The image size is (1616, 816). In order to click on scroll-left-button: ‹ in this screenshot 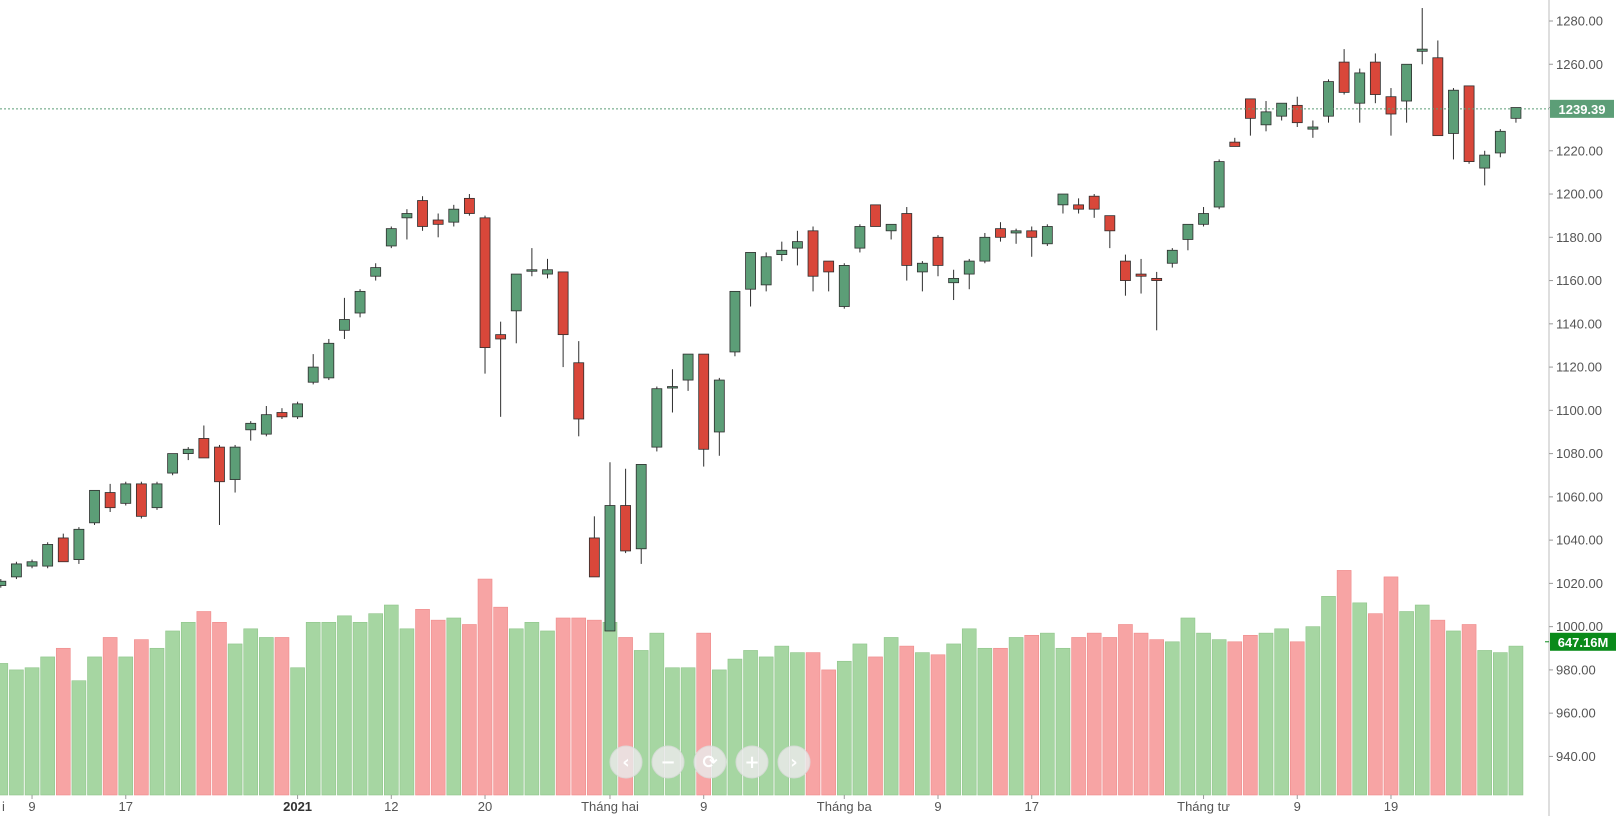, I will do `click(626, 762)`.